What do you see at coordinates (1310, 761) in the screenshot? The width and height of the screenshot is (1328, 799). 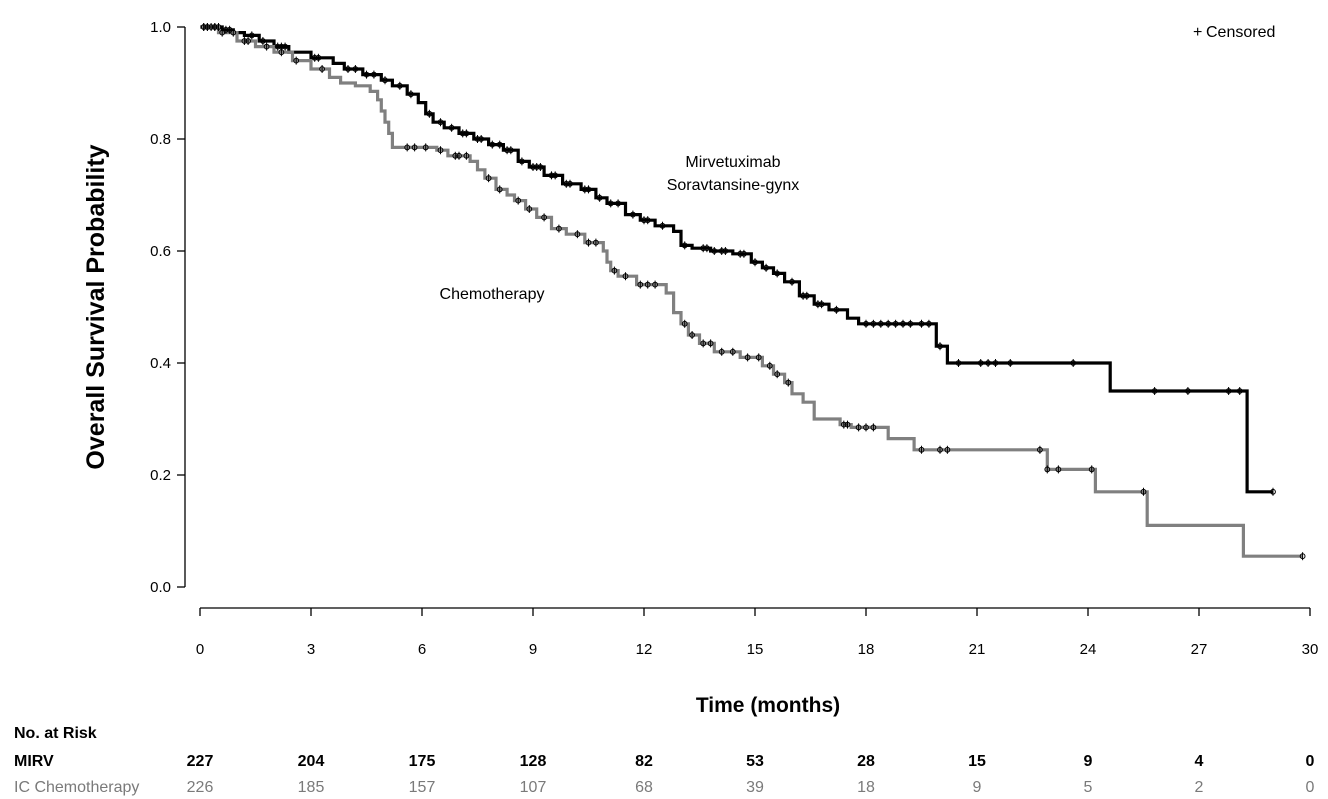 I see `risk-value-mirv: 0` at bounding box center [1310, 761].